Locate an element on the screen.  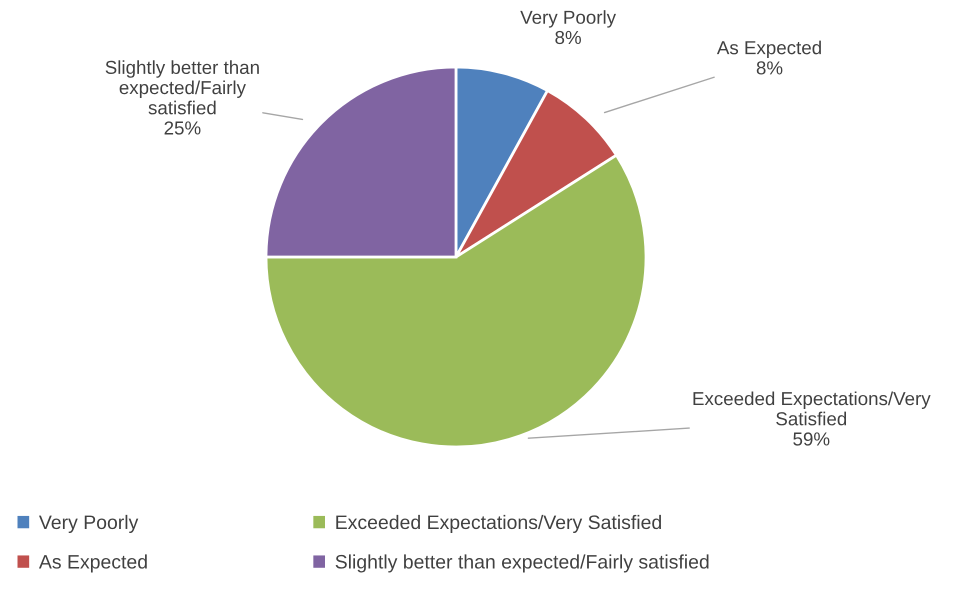
legend-label: As Expected is located at coordinates (92, 563).